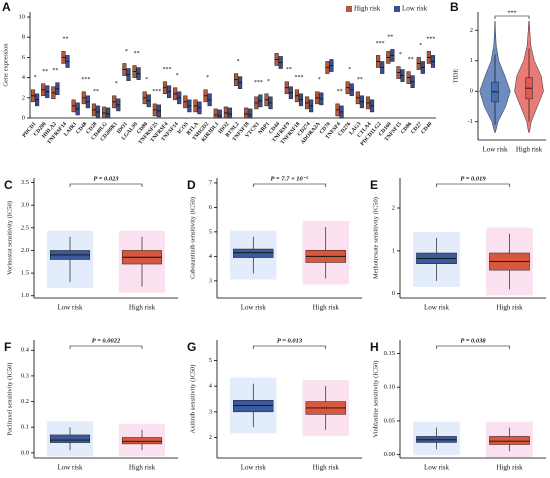 This screenshot has height=478, width=550. I want to click on p-value: P = 0.013, so click(290, 340).